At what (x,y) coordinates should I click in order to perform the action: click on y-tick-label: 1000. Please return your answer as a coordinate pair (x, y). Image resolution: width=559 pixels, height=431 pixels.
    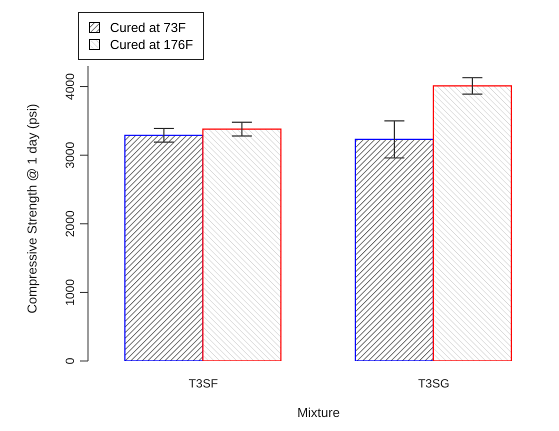
    Looking at the image, I should click on (70, 292).